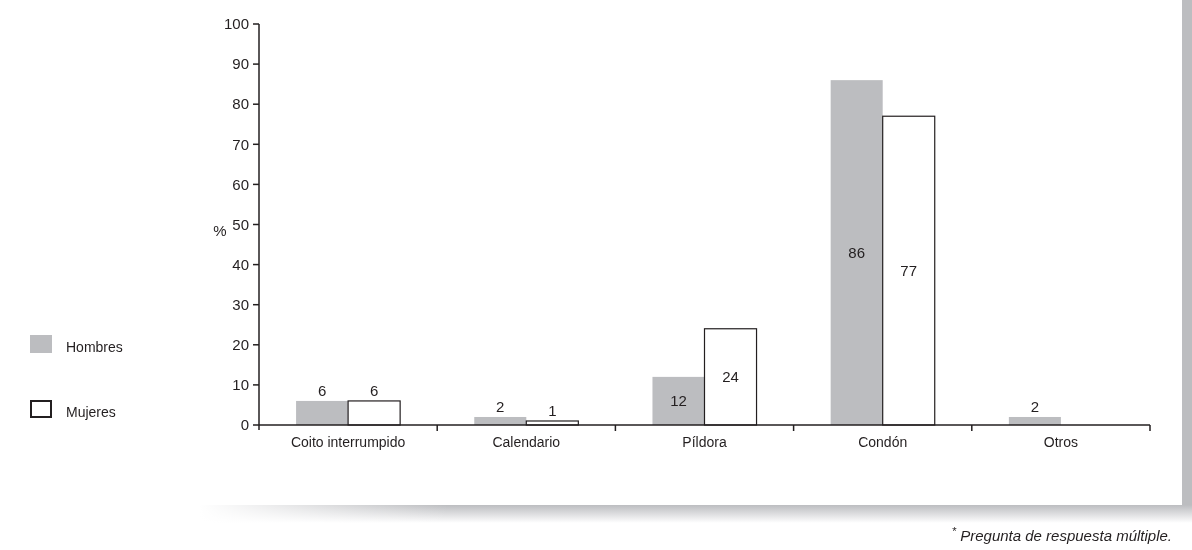  I want to click on legend-label: Hombres, so click(94, 347).